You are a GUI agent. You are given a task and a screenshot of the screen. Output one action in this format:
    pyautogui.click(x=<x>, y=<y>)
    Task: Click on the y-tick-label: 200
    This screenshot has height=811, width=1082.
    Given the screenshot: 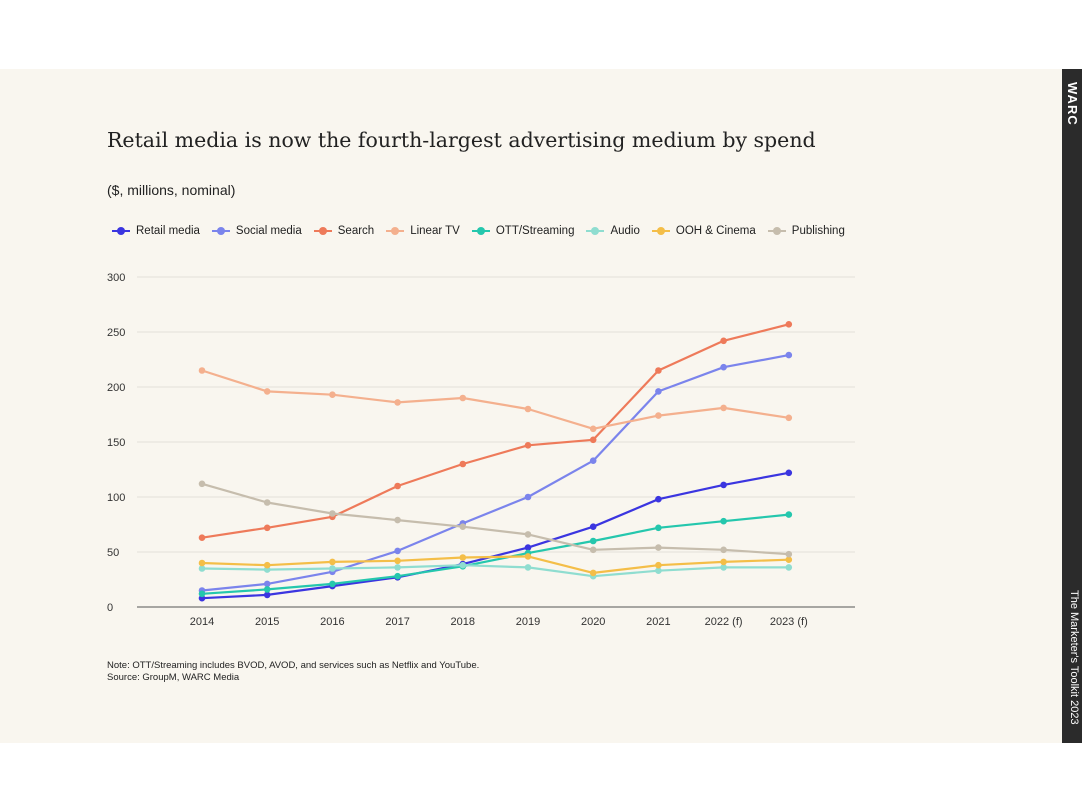 What is the action you would take?
    pyautogui.click(x=116, y=388)
    